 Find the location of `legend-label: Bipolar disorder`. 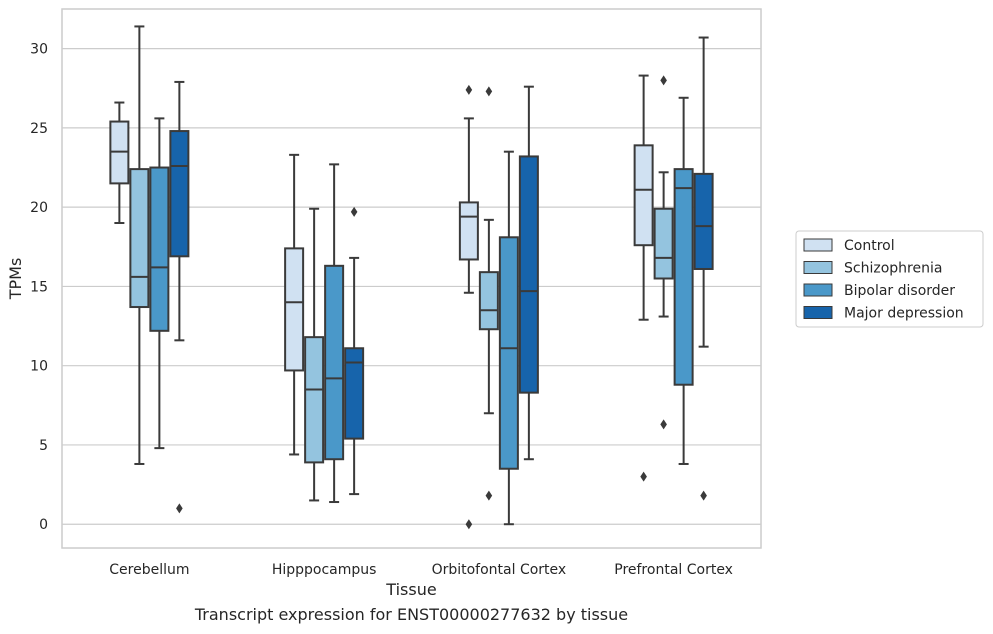

legend-label: Bipolar disorder is located at coordinates (899, 291).